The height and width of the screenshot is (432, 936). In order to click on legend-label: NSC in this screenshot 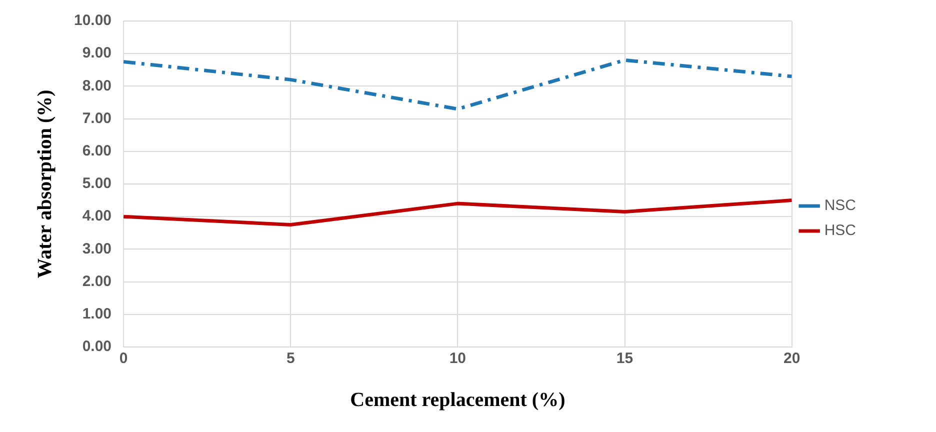, I will do `click(840, 205)`.